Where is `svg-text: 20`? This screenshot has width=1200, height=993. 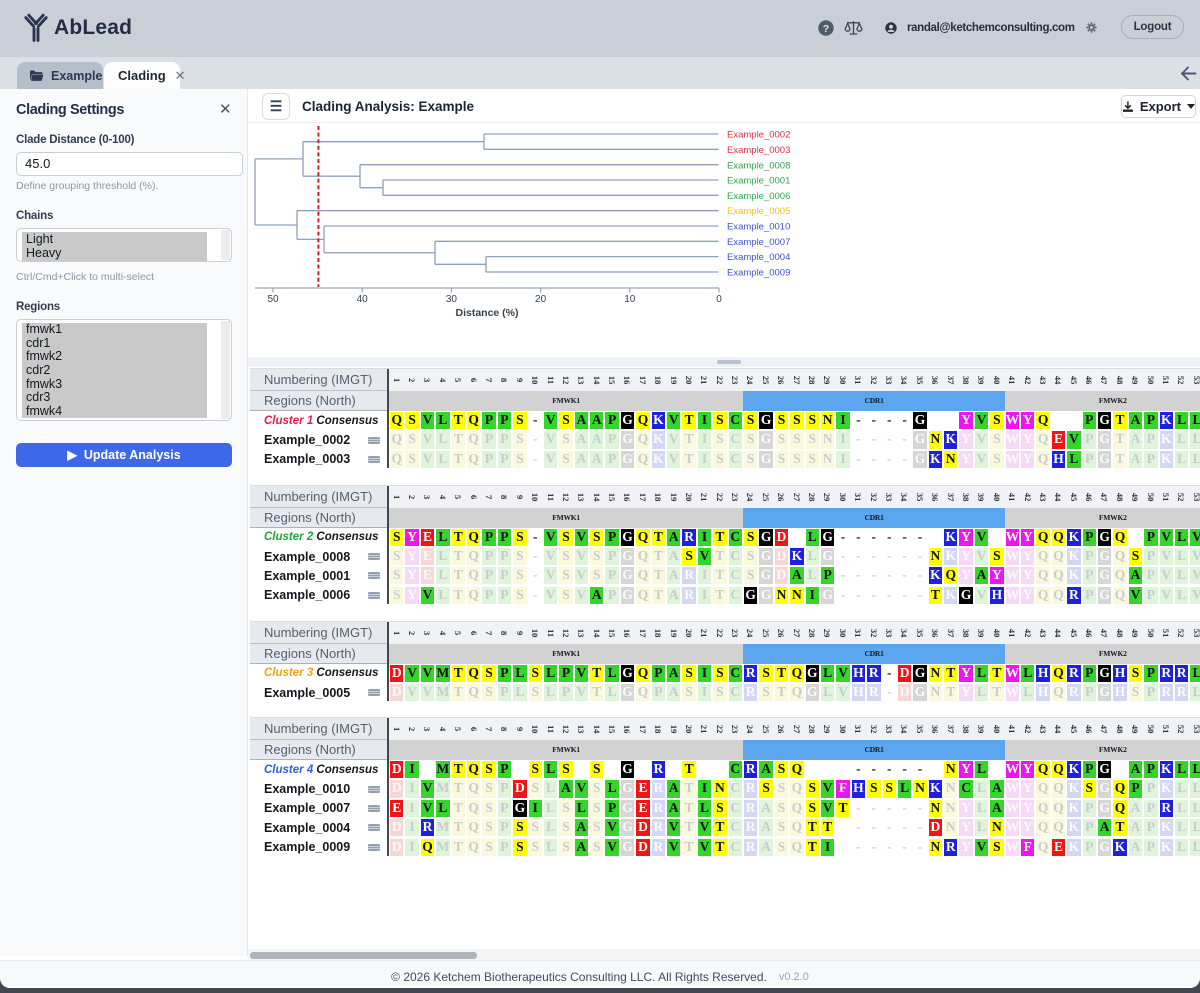 svg-text: 20 is located at coordinates (541, 299).